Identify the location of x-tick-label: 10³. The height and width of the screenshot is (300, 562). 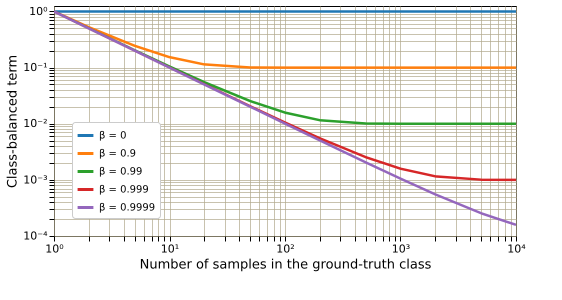
(401, 249).